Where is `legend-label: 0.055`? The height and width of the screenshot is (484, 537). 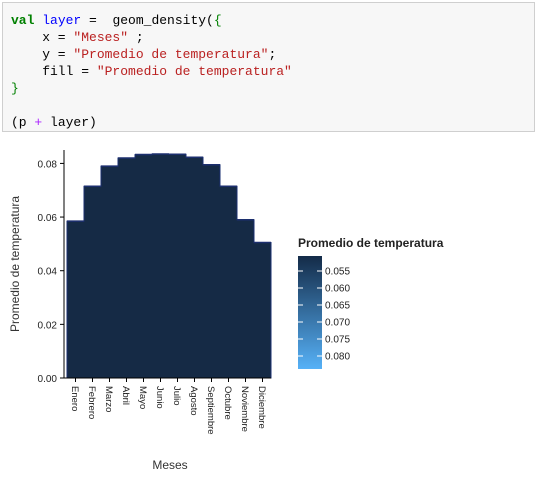
legend-label: 0.055 is located at coordinates (337, 272).